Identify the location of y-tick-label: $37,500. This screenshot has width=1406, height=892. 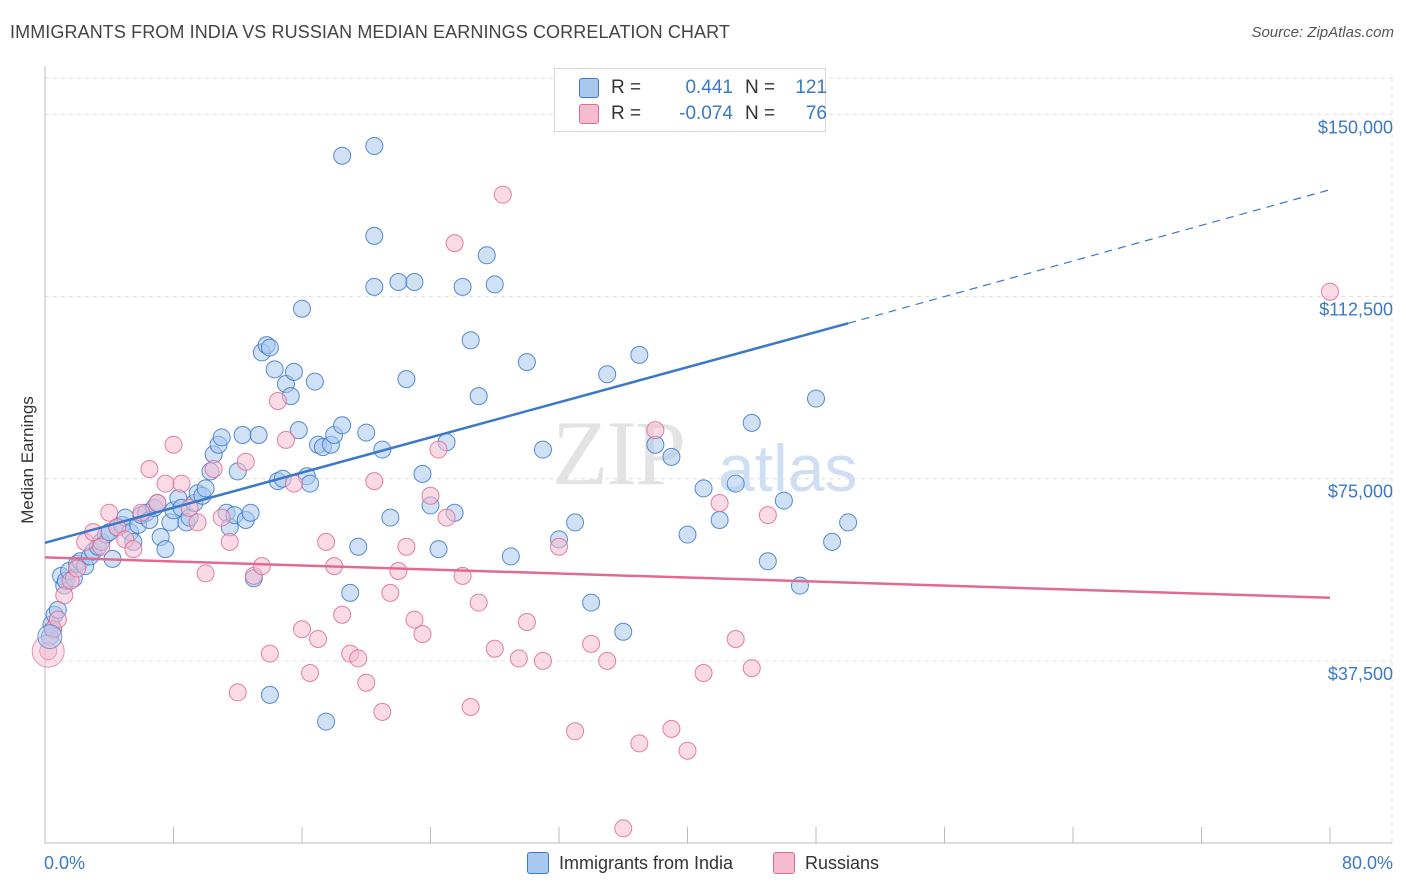
(1360, 674).